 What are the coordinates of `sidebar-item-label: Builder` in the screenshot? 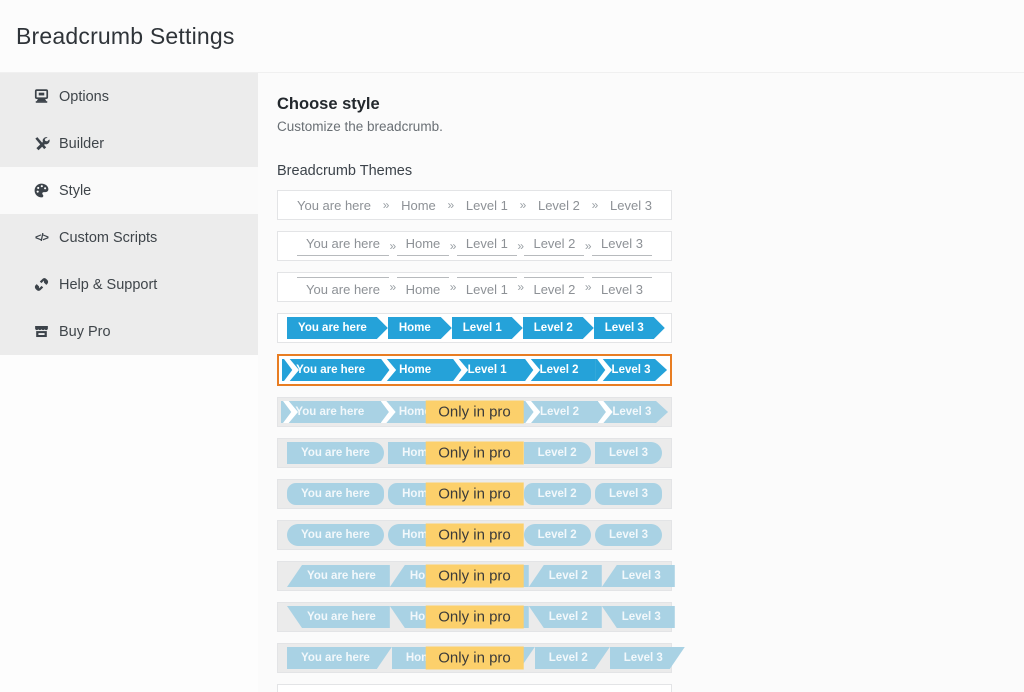 It's located at (82, 143).